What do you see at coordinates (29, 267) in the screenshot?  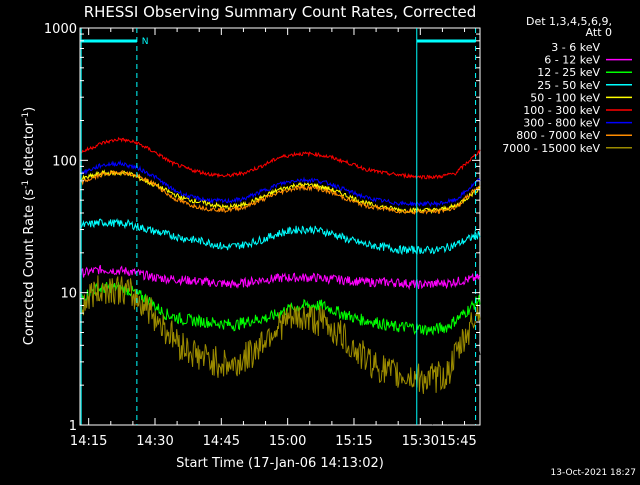 I see `y-axis-label-main: Corrected Count Rate (s` at bounding box center [29, 267].